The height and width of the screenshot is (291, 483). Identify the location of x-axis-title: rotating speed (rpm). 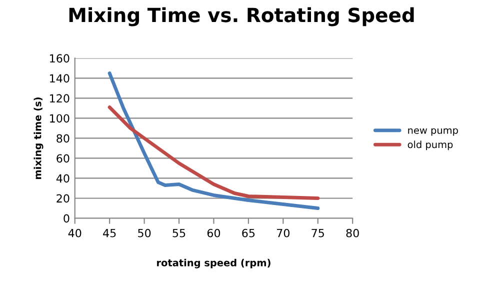
(213, 263).